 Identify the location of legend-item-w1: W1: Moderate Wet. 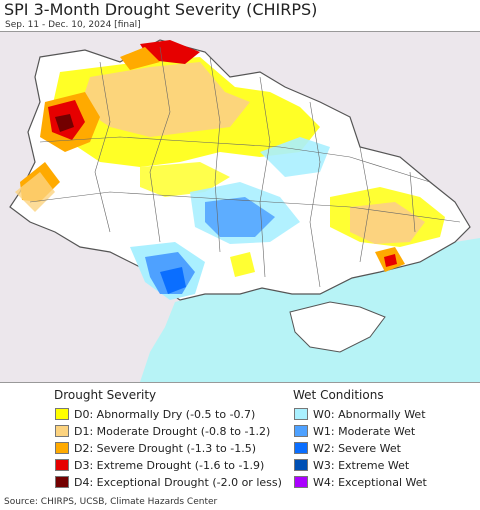
(354, 431).